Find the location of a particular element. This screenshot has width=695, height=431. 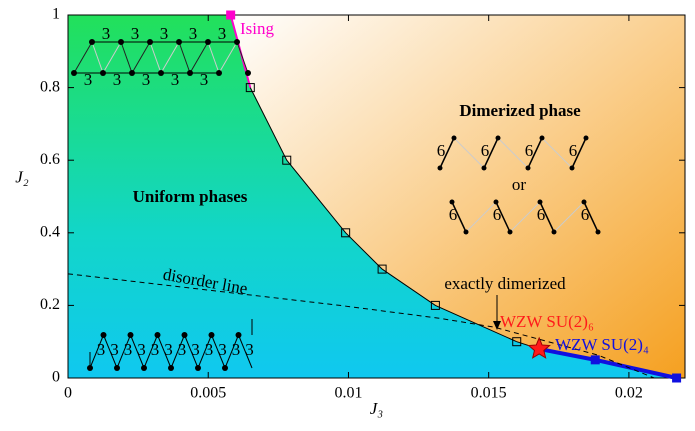

y-tick-label: 0 is located at coordinates (56, 377).